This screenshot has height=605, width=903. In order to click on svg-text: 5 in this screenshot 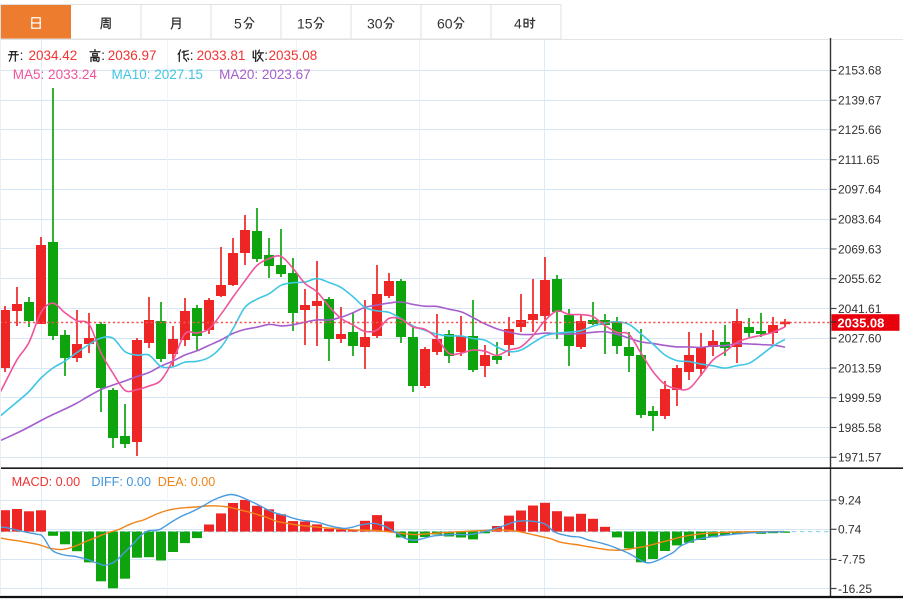, I will do `click(238, 24)`.